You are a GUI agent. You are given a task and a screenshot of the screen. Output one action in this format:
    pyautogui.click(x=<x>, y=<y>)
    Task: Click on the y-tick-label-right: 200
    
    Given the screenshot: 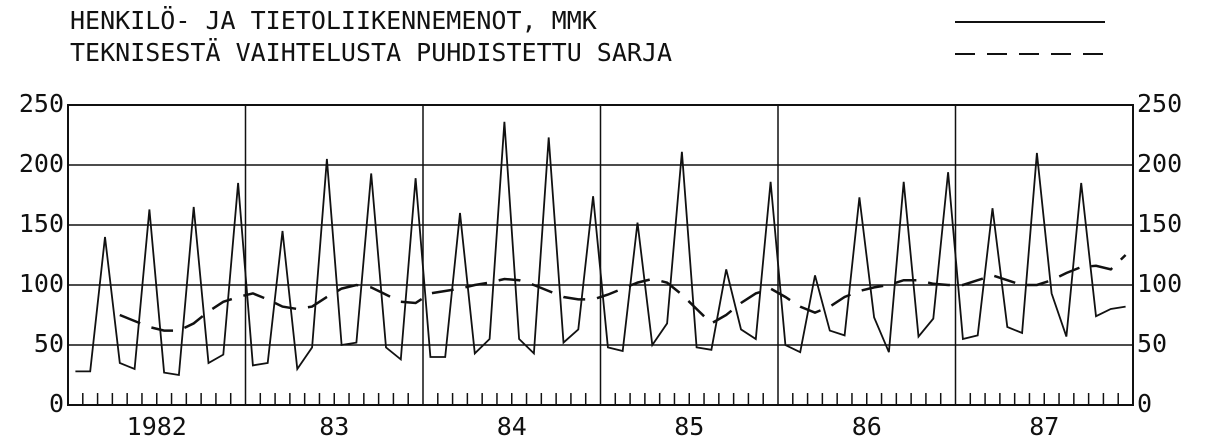 What is the action you would take?
    pyautogui.click(x=1159, y=163)
    